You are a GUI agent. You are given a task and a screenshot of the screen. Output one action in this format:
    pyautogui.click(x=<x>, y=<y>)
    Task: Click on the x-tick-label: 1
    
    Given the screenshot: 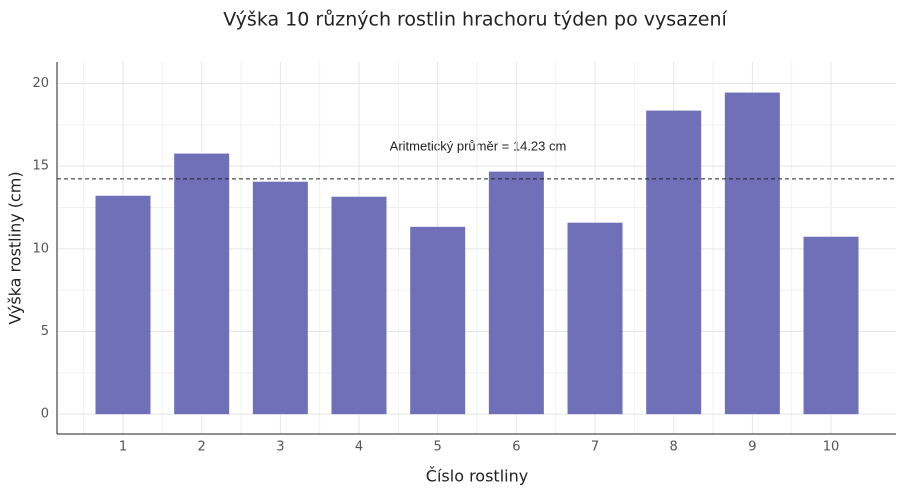 What is the action you would take?
    pyautogui.click(x=123, y=447)
    